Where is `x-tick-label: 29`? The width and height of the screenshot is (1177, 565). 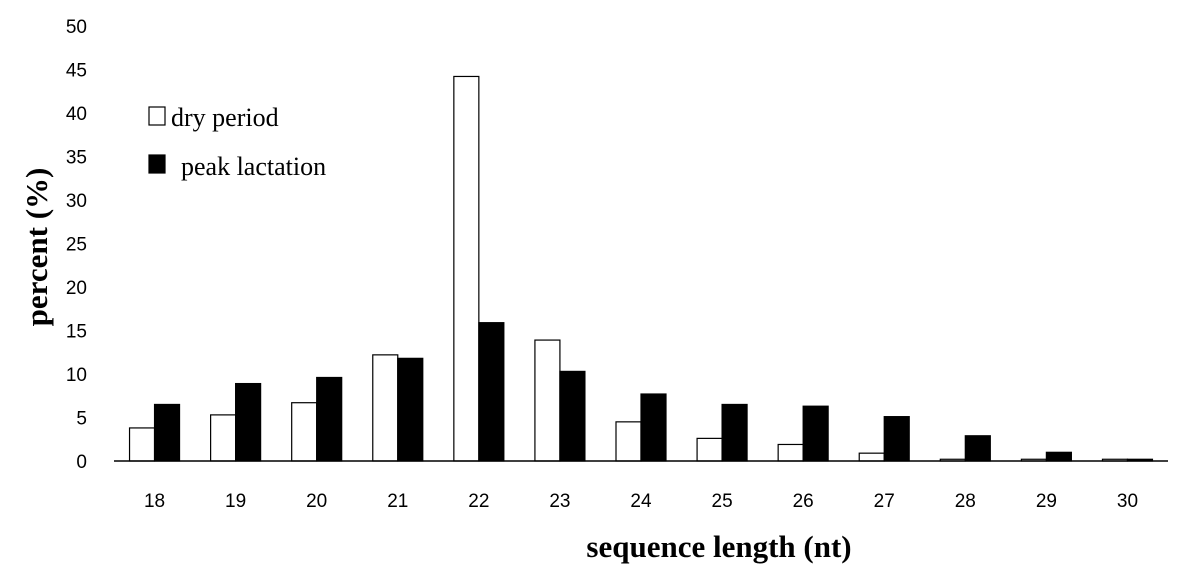
x-tick-label: 29 is located at coordinates (1046, 501).